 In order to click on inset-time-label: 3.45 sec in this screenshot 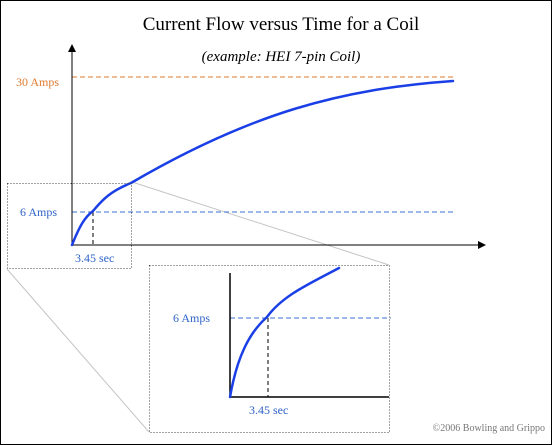, I will do `click(268, 410)`.